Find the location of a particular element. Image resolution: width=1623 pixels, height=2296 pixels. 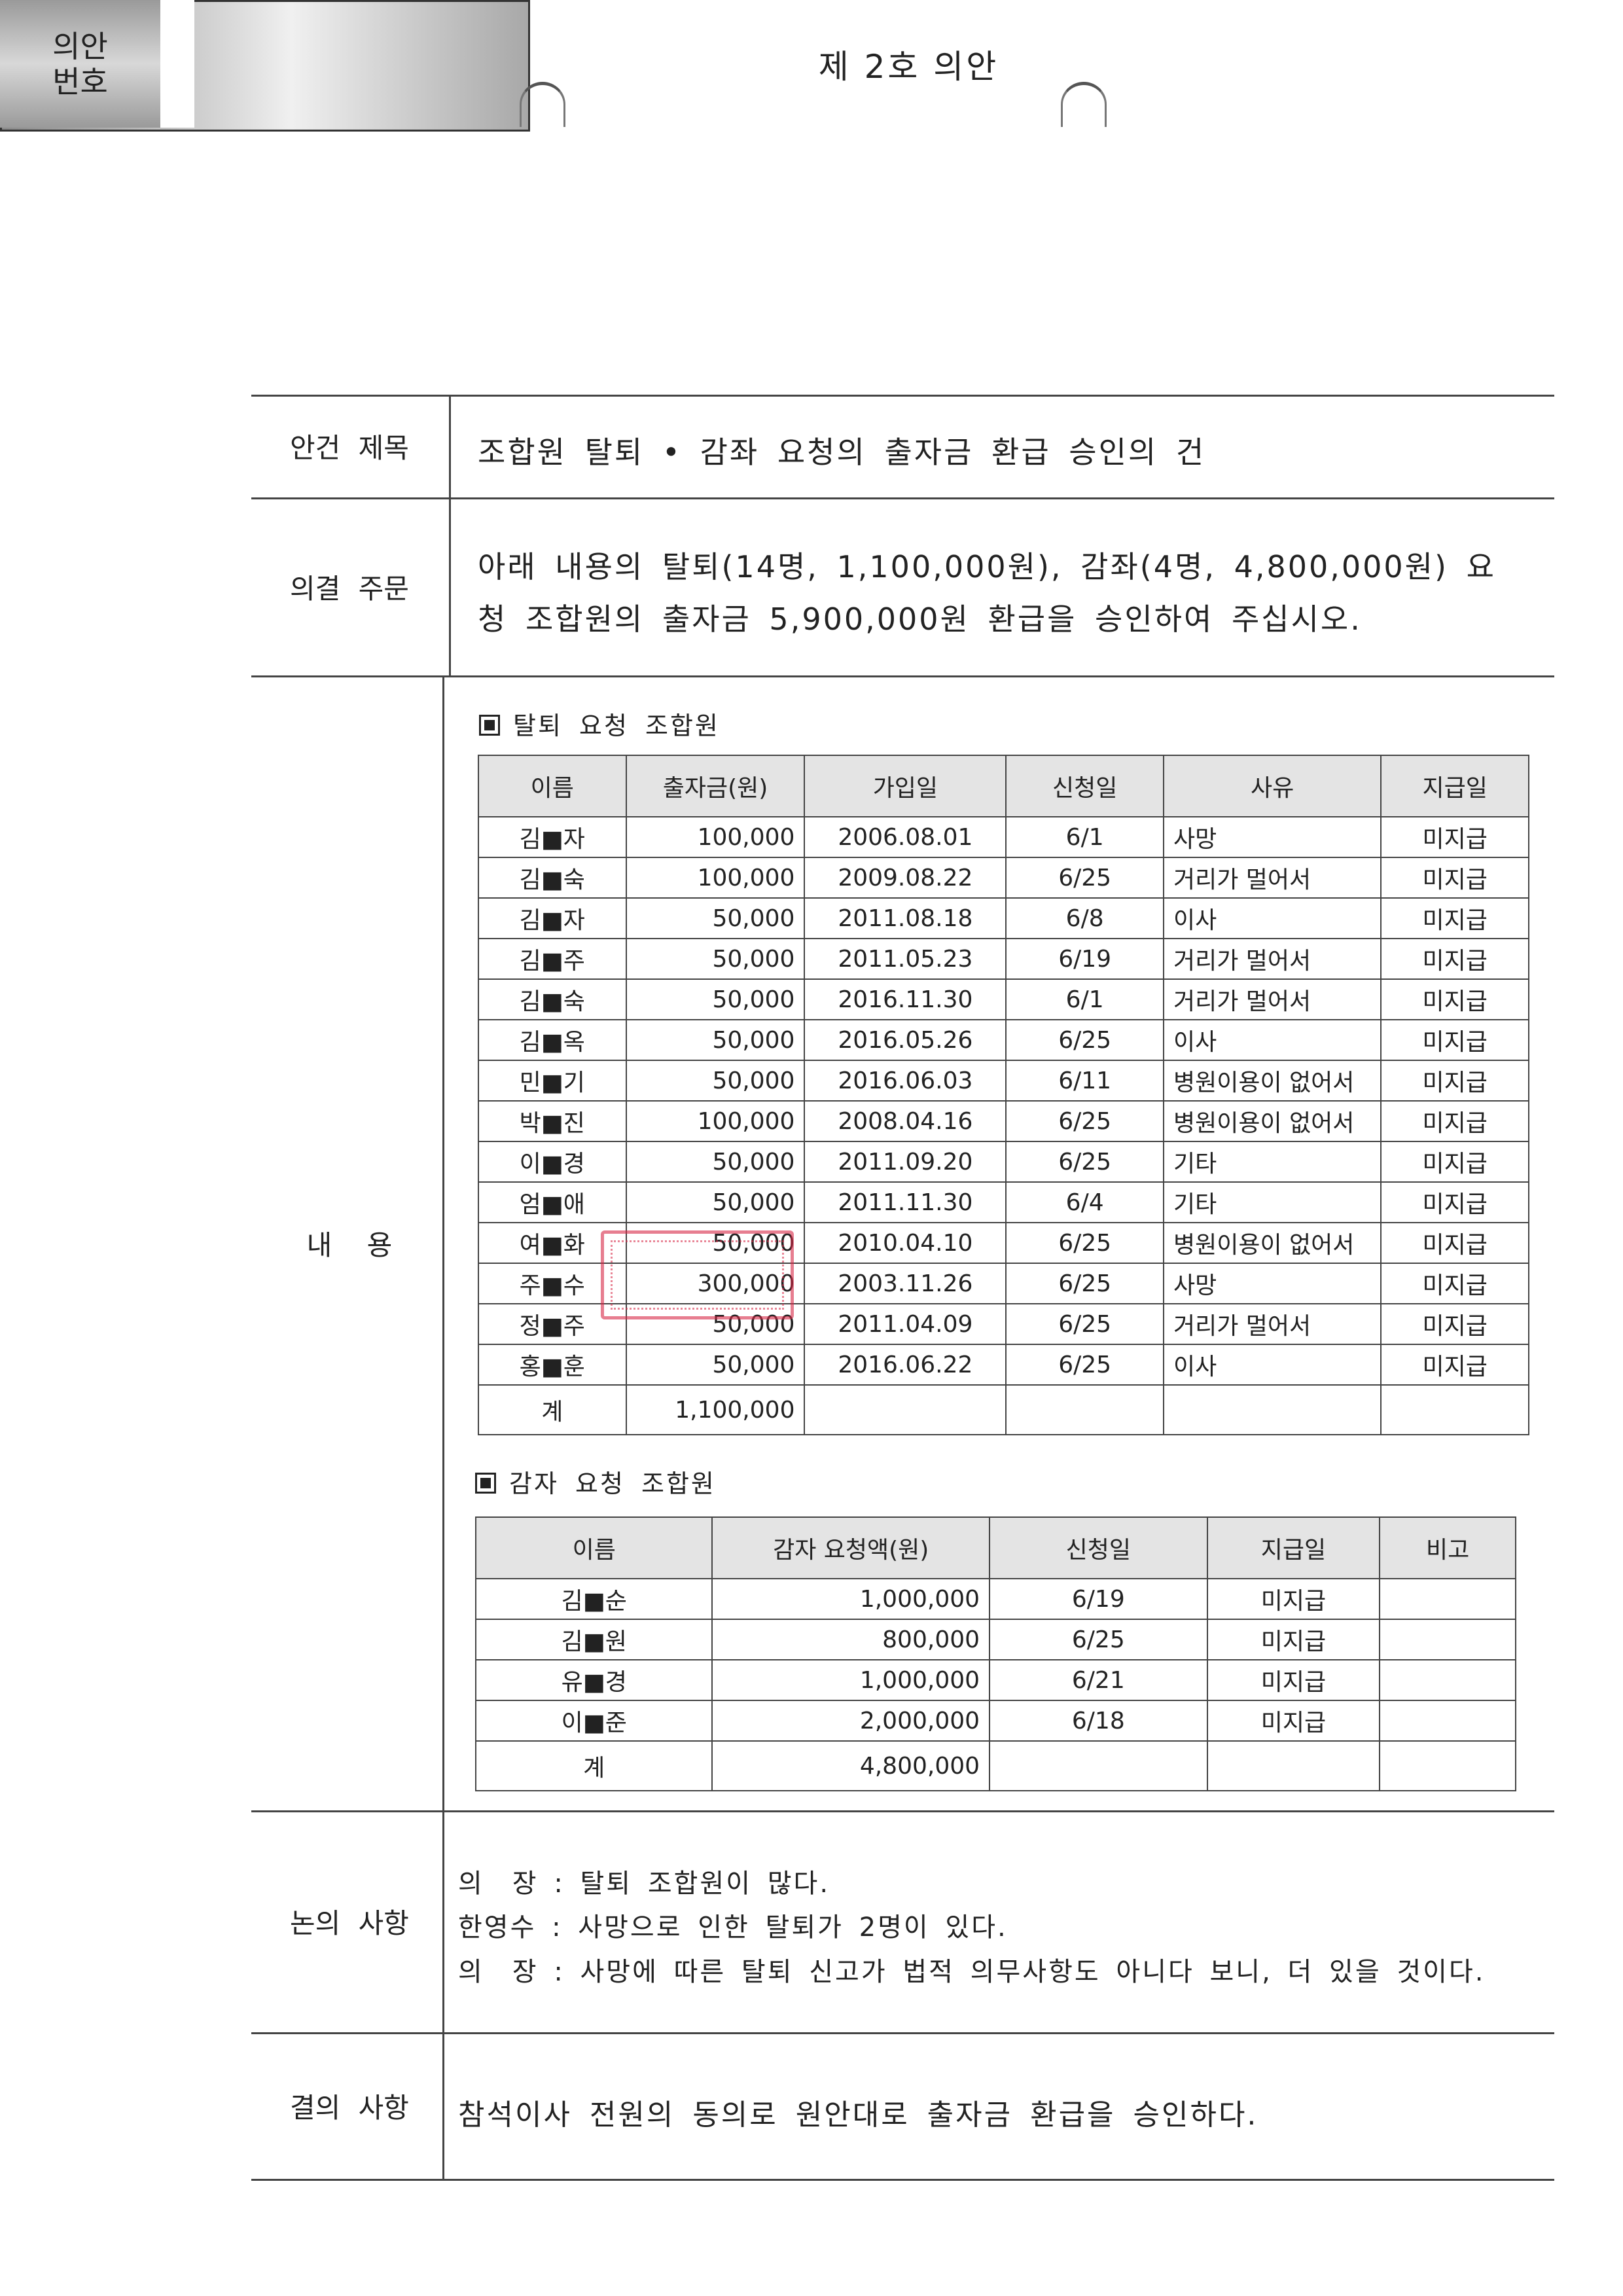

table-cell: 6/19 is located at coordinates (1084, 959).